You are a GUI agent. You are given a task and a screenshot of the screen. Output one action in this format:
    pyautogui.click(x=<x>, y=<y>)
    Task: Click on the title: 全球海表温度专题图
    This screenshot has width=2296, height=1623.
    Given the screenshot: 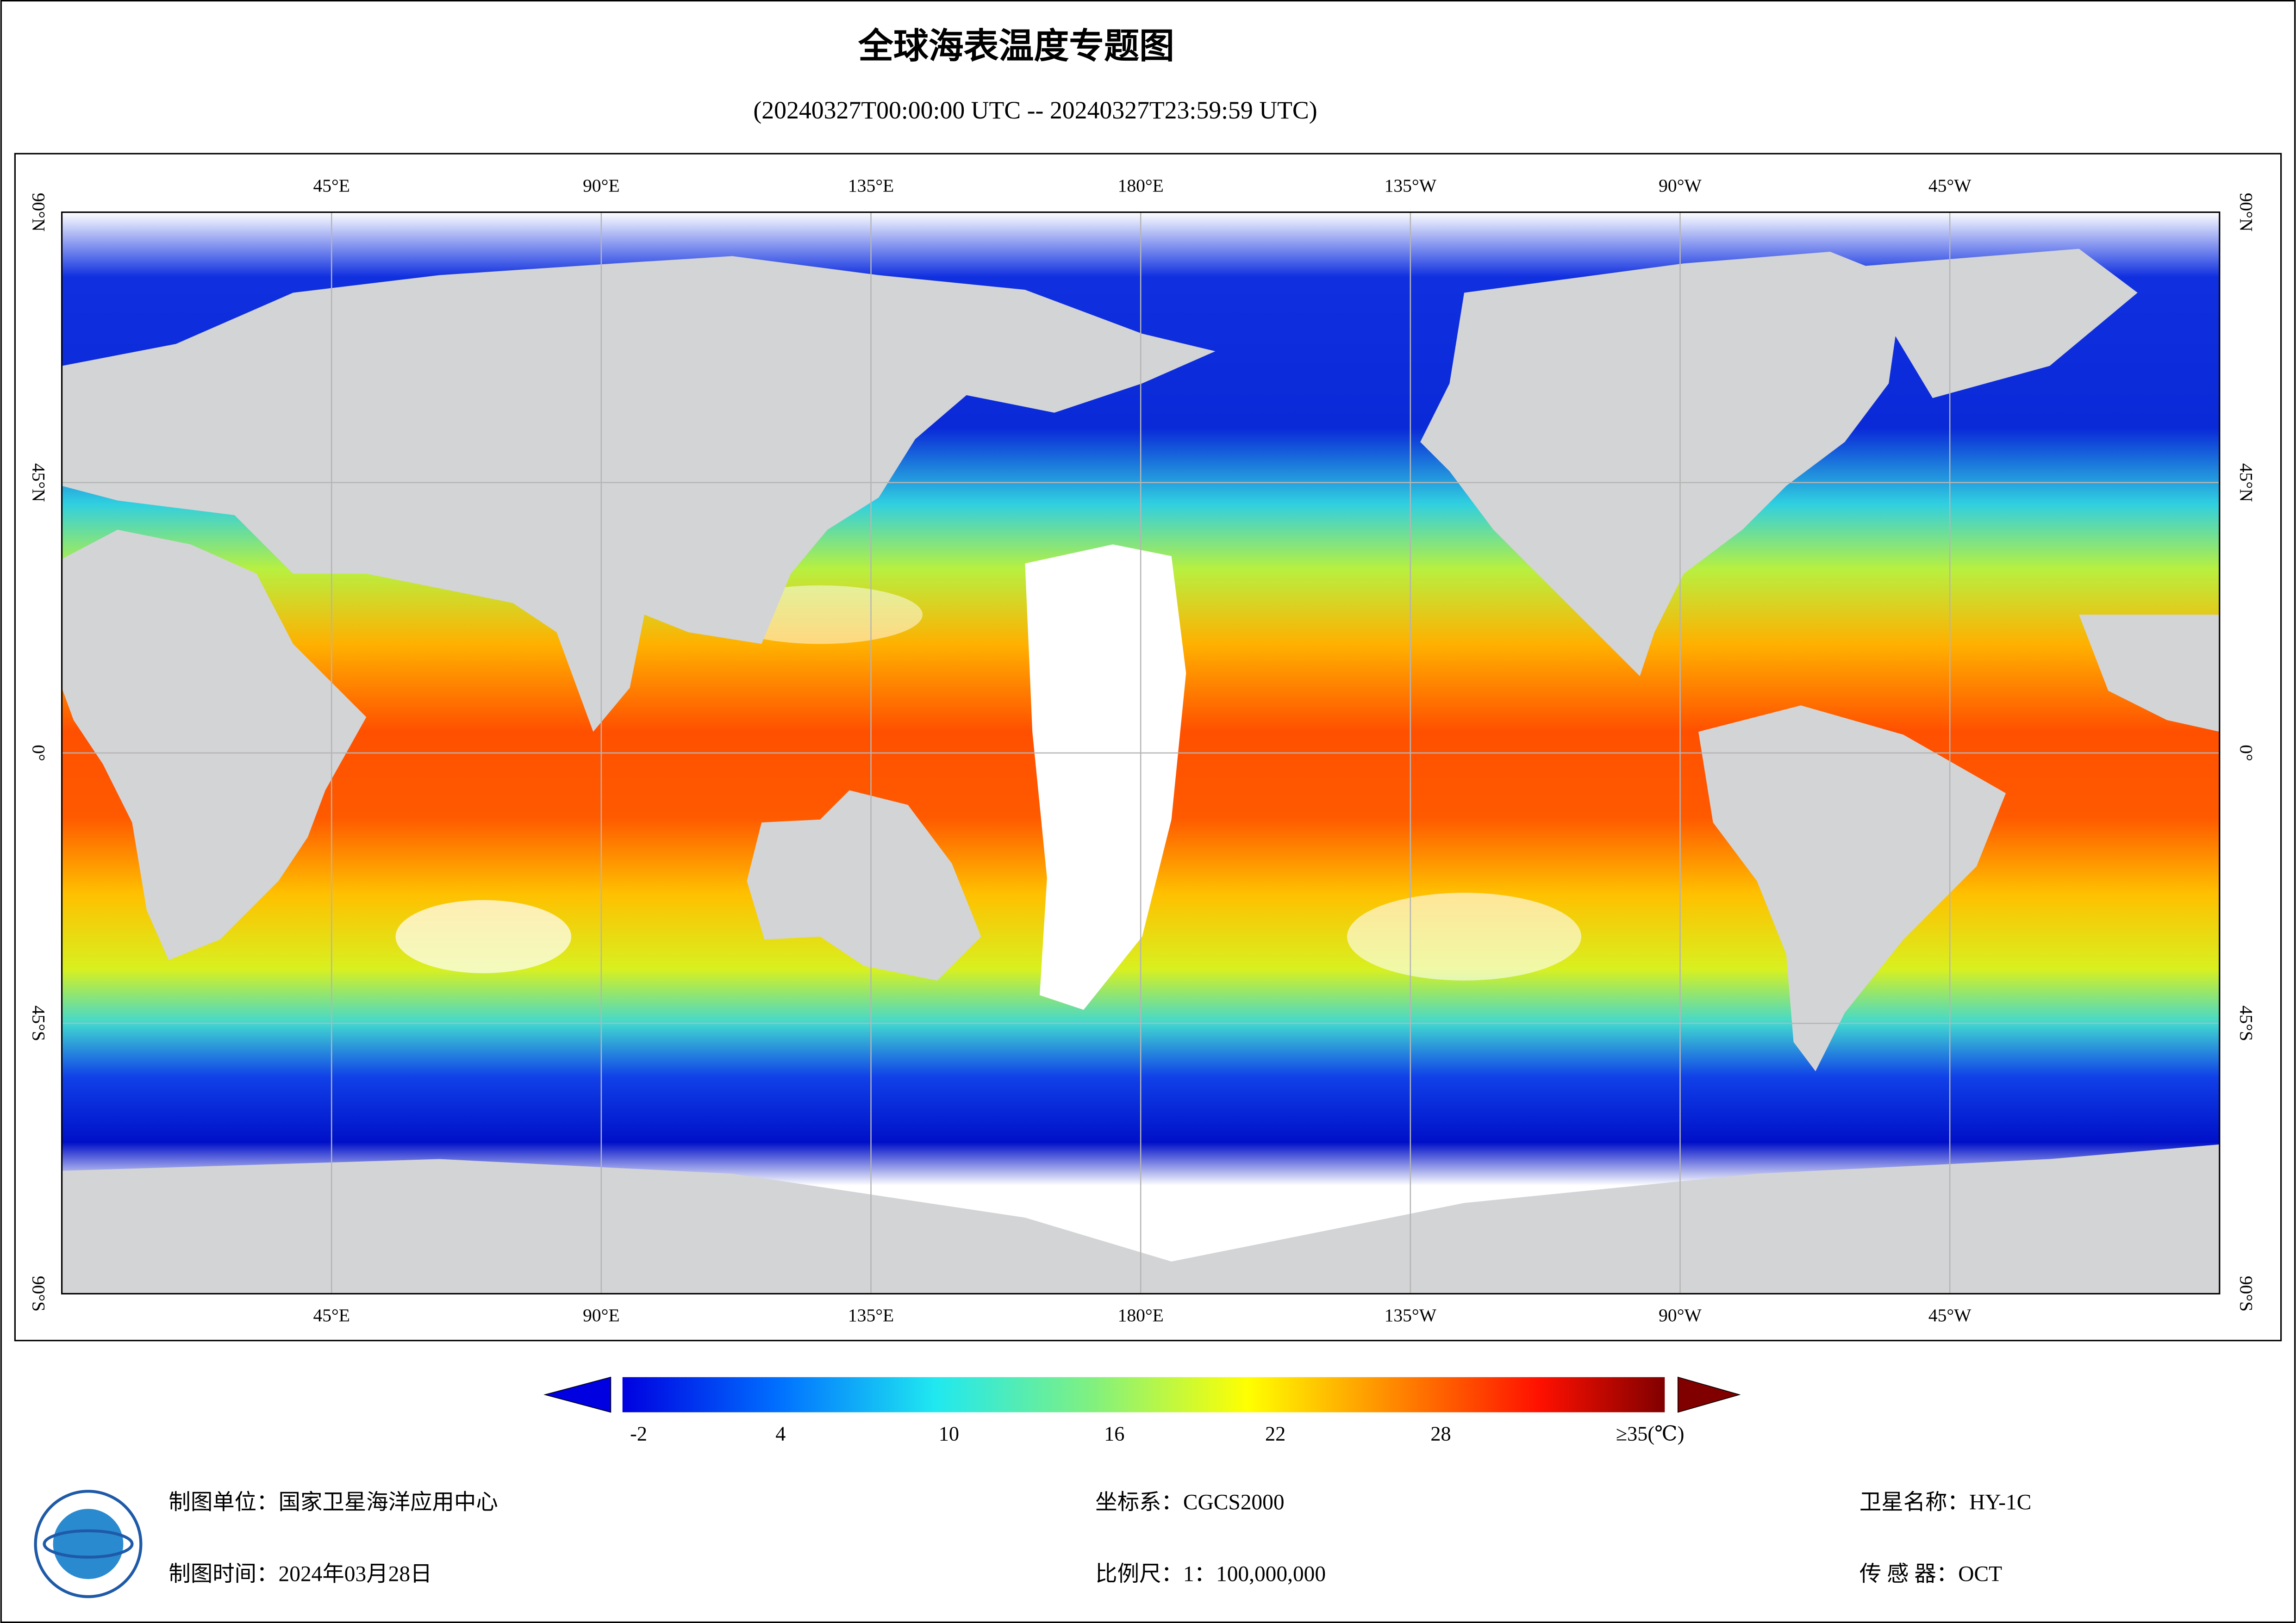 What is the action you would take?
    pyautogui.click(x=1016, y=45)
    